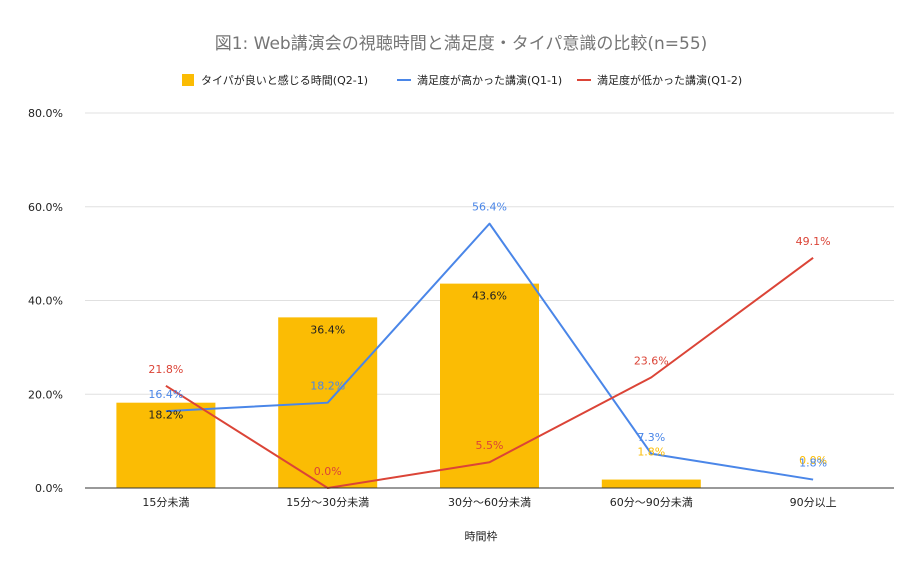 The height and width of the screenshot is (571, 923). Describe the element at coordinates (165, 369) in the screenshot. I see `data-label: 21.8%` at that location.